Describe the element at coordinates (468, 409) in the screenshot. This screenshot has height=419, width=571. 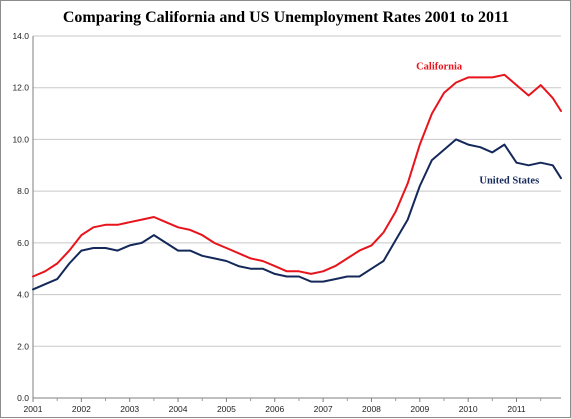
I see `x-tick-label: 2010` at that location.